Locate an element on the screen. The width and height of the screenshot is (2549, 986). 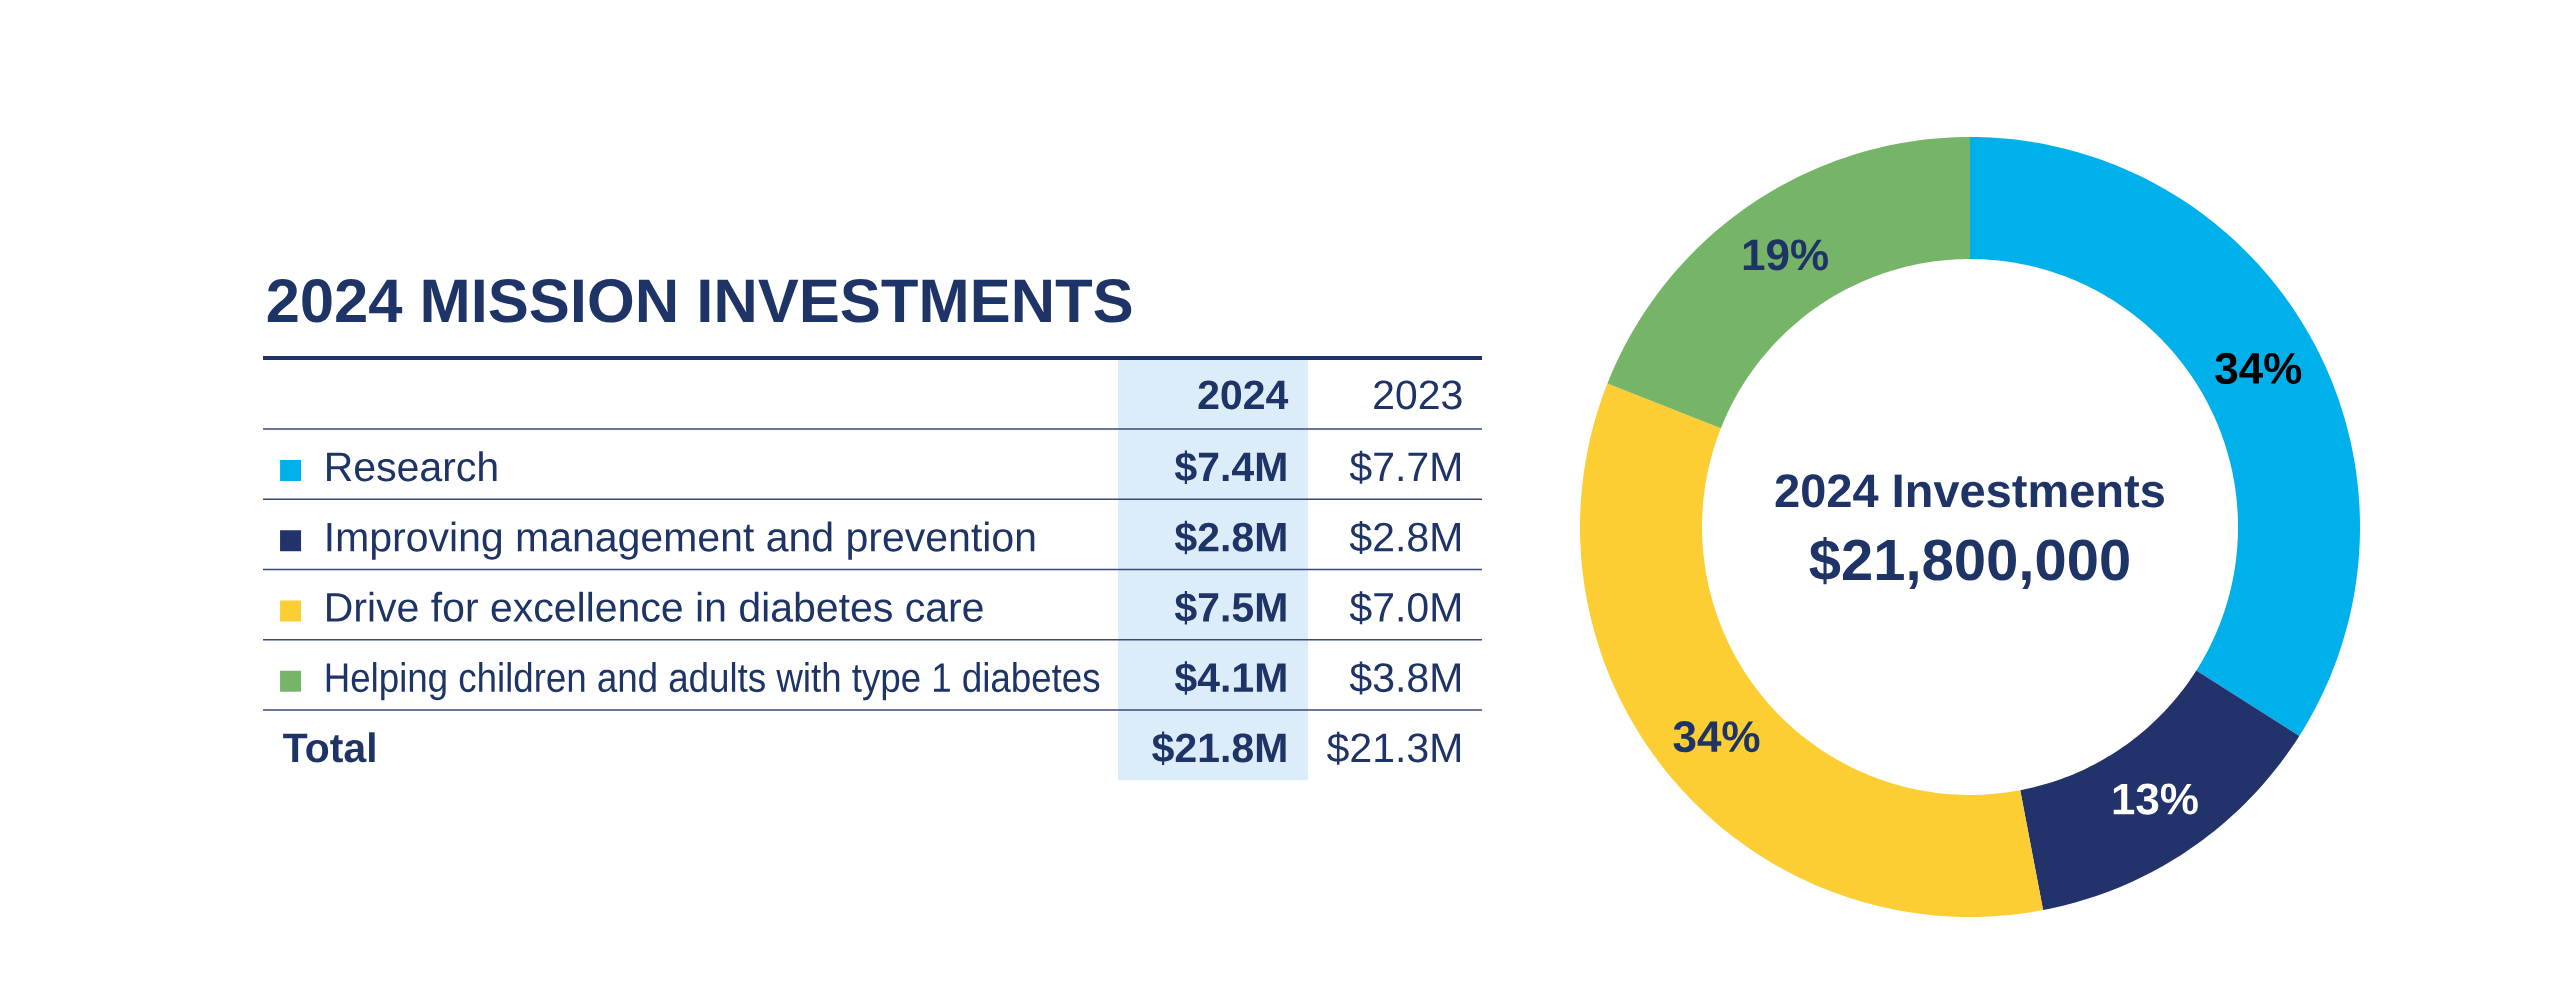
text: 2024 is located at coordinates (1243, 395).